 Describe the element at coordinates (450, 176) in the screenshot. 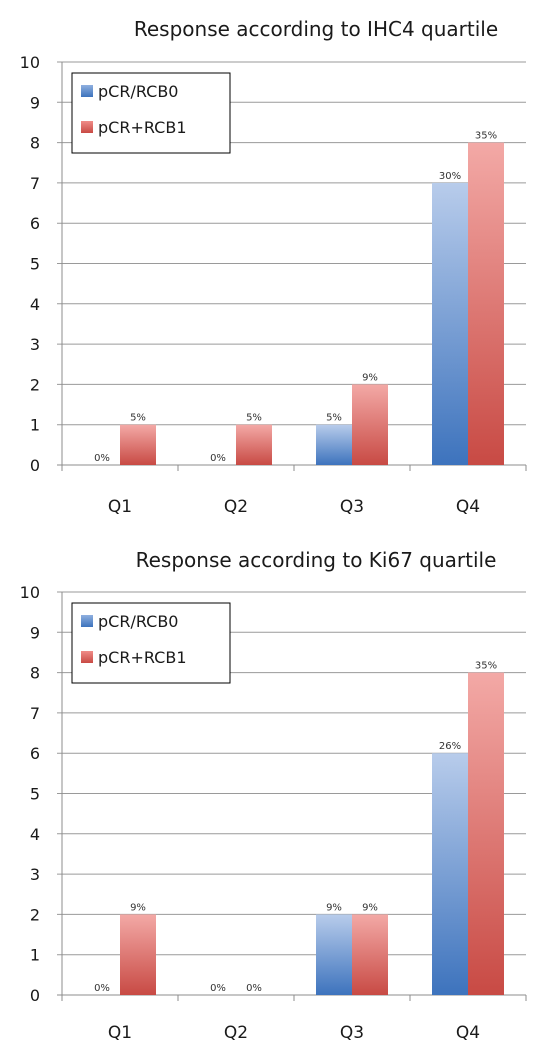

I see `data-label: 30%` at that location.